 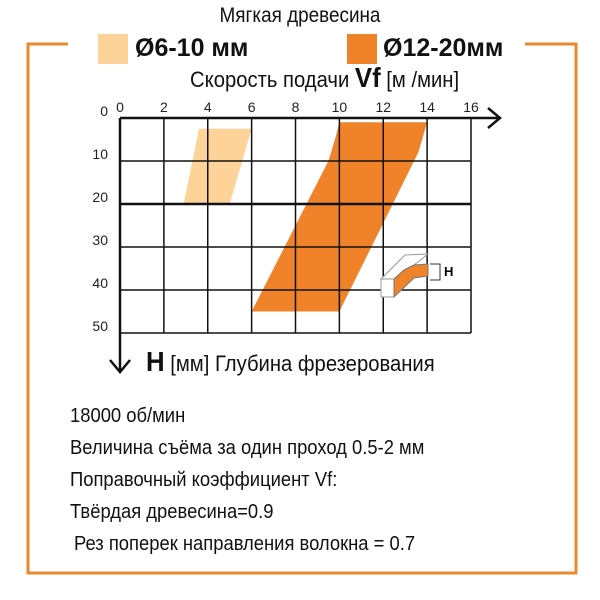 I want to click on x-tick-12: 12, so click(x=383, y=107).